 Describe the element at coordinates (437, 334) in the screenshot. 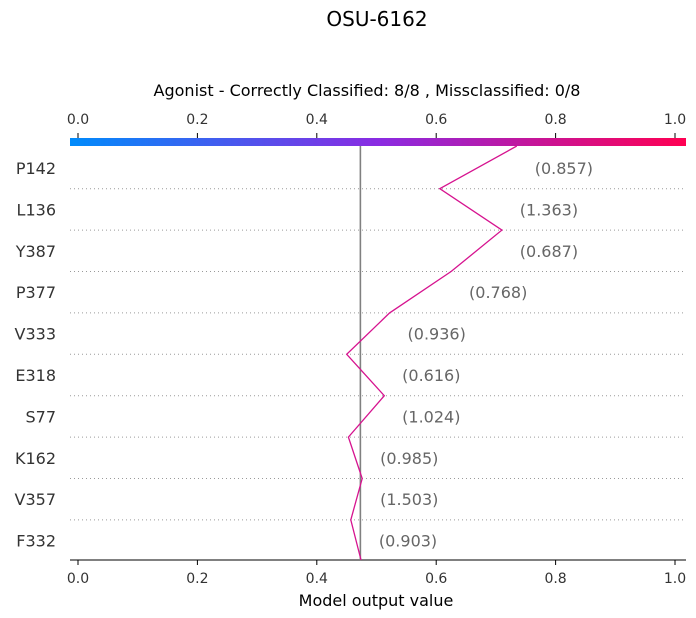

I see `feature-value-label: (0.936)` at that location.